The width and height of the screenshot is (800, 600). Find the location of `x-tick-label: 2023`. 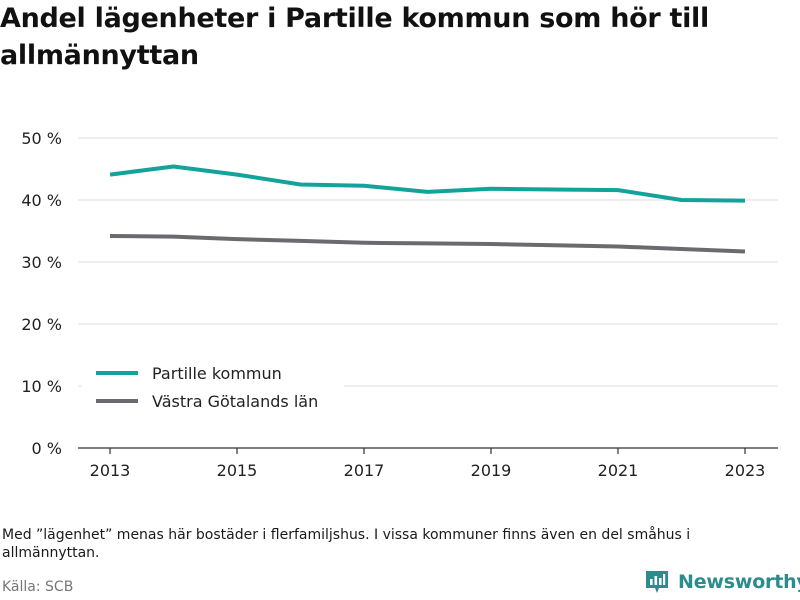

x-tick-label: 2023 is located at coordinates (745, 470).